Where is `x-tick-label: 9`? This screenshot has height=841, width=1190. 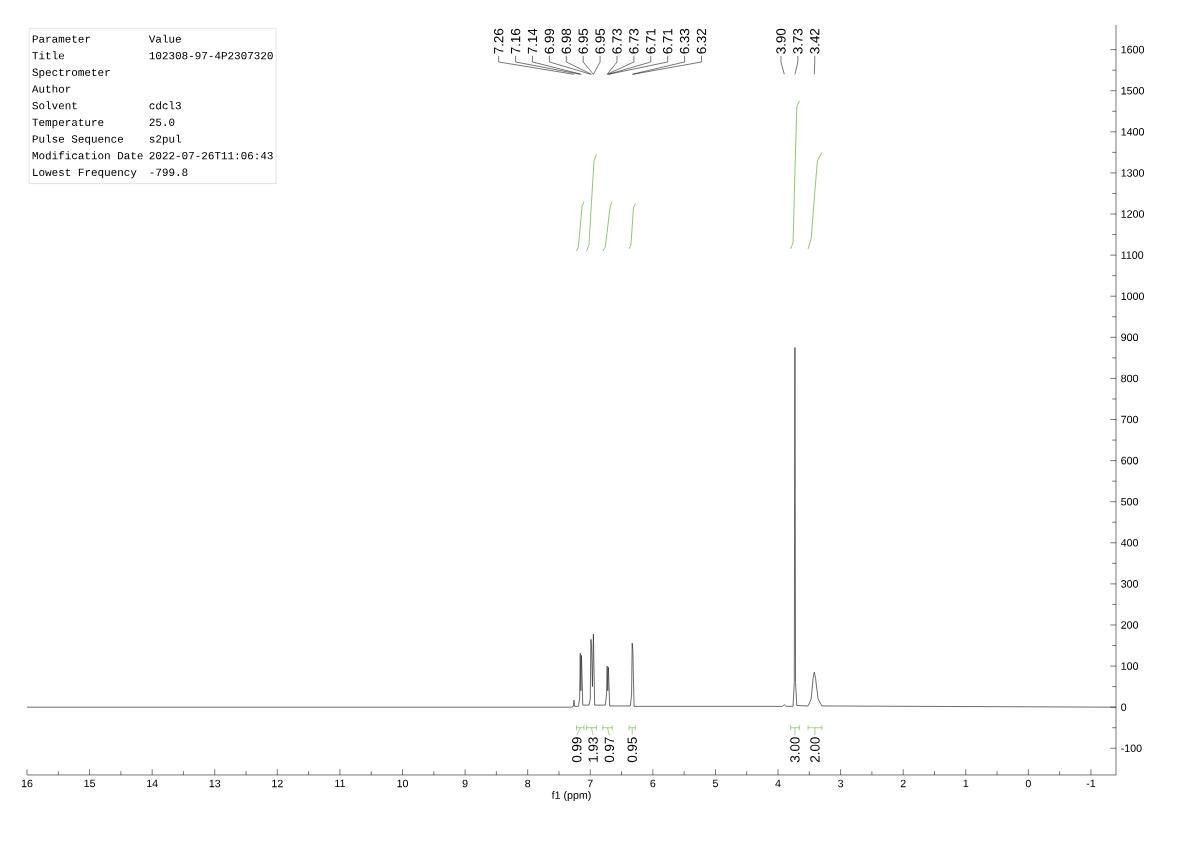
x-tick-label: 9 is located at coordinates (465, 783).